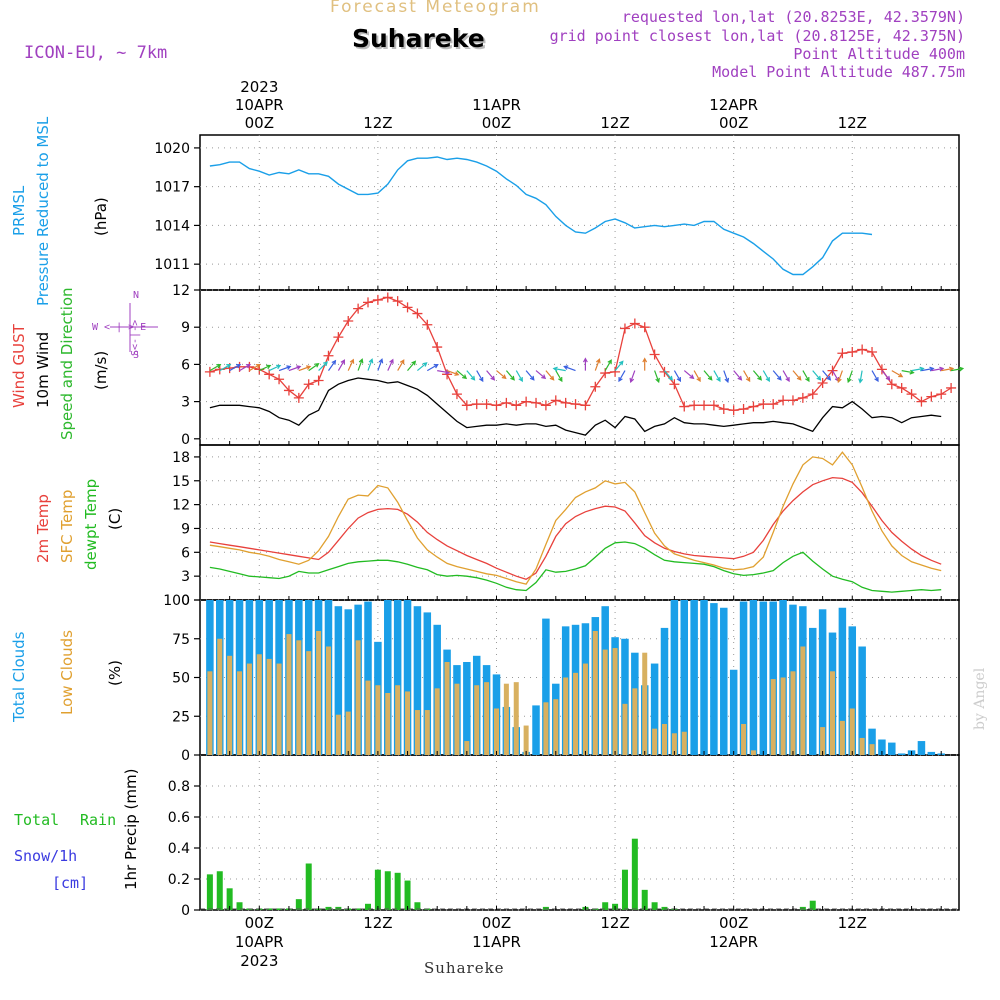  I want to click on precip-ytick-label: 0.6, so click(179, 818).